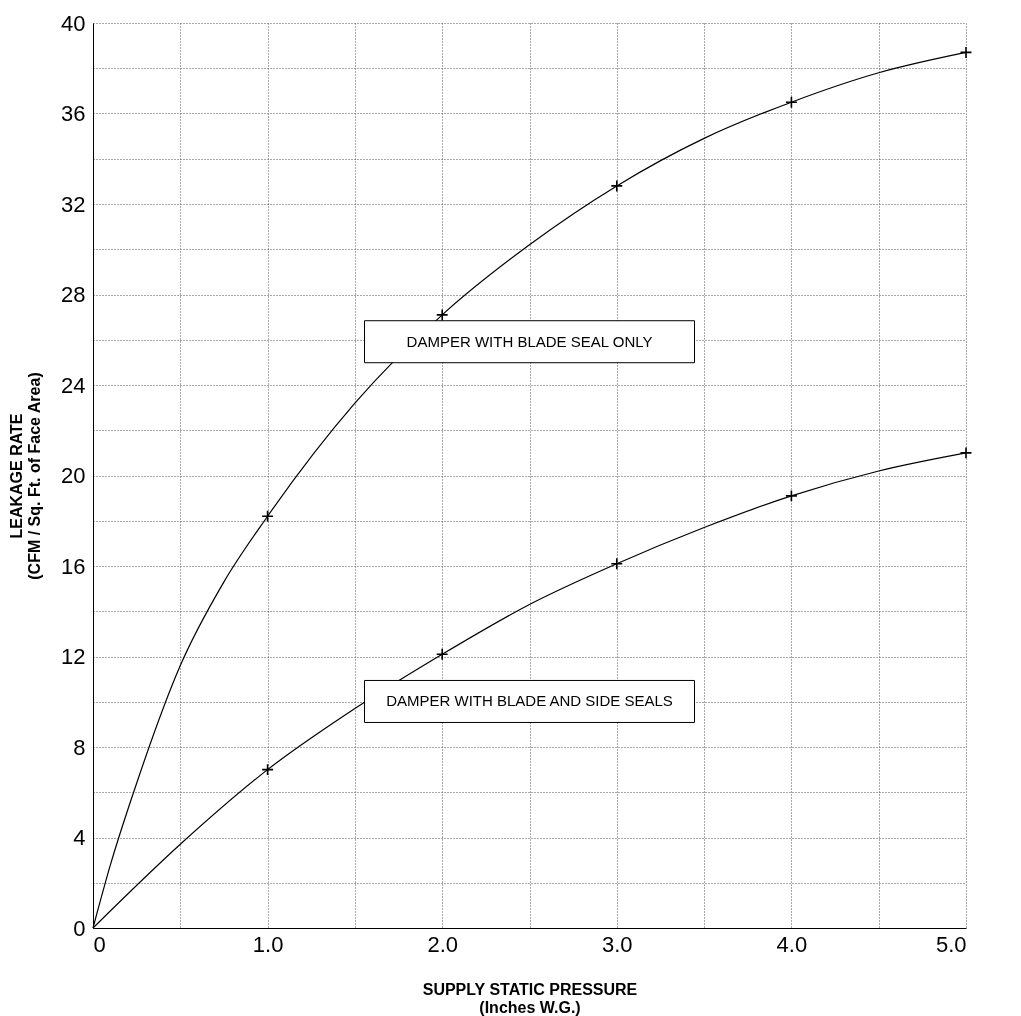 This screenshot has width=1021, height=1016. Describe the element at coordinates (442, 944) in the screenshot. I see `x-tick-label: 2.0` at that location.